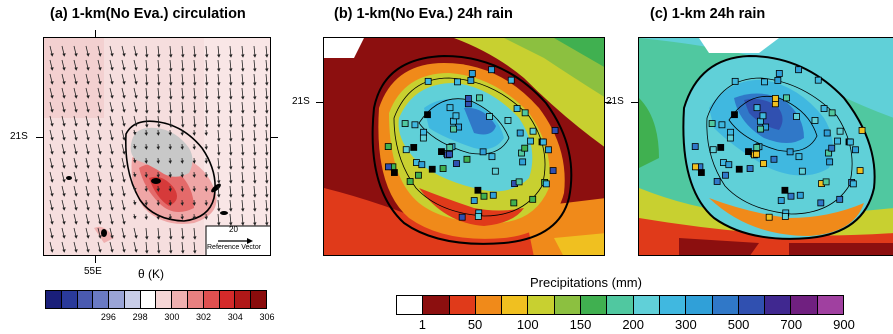  Describe the element at coordinates (156, 299) in the screenshot. I see `theta-colorbar` at that location.